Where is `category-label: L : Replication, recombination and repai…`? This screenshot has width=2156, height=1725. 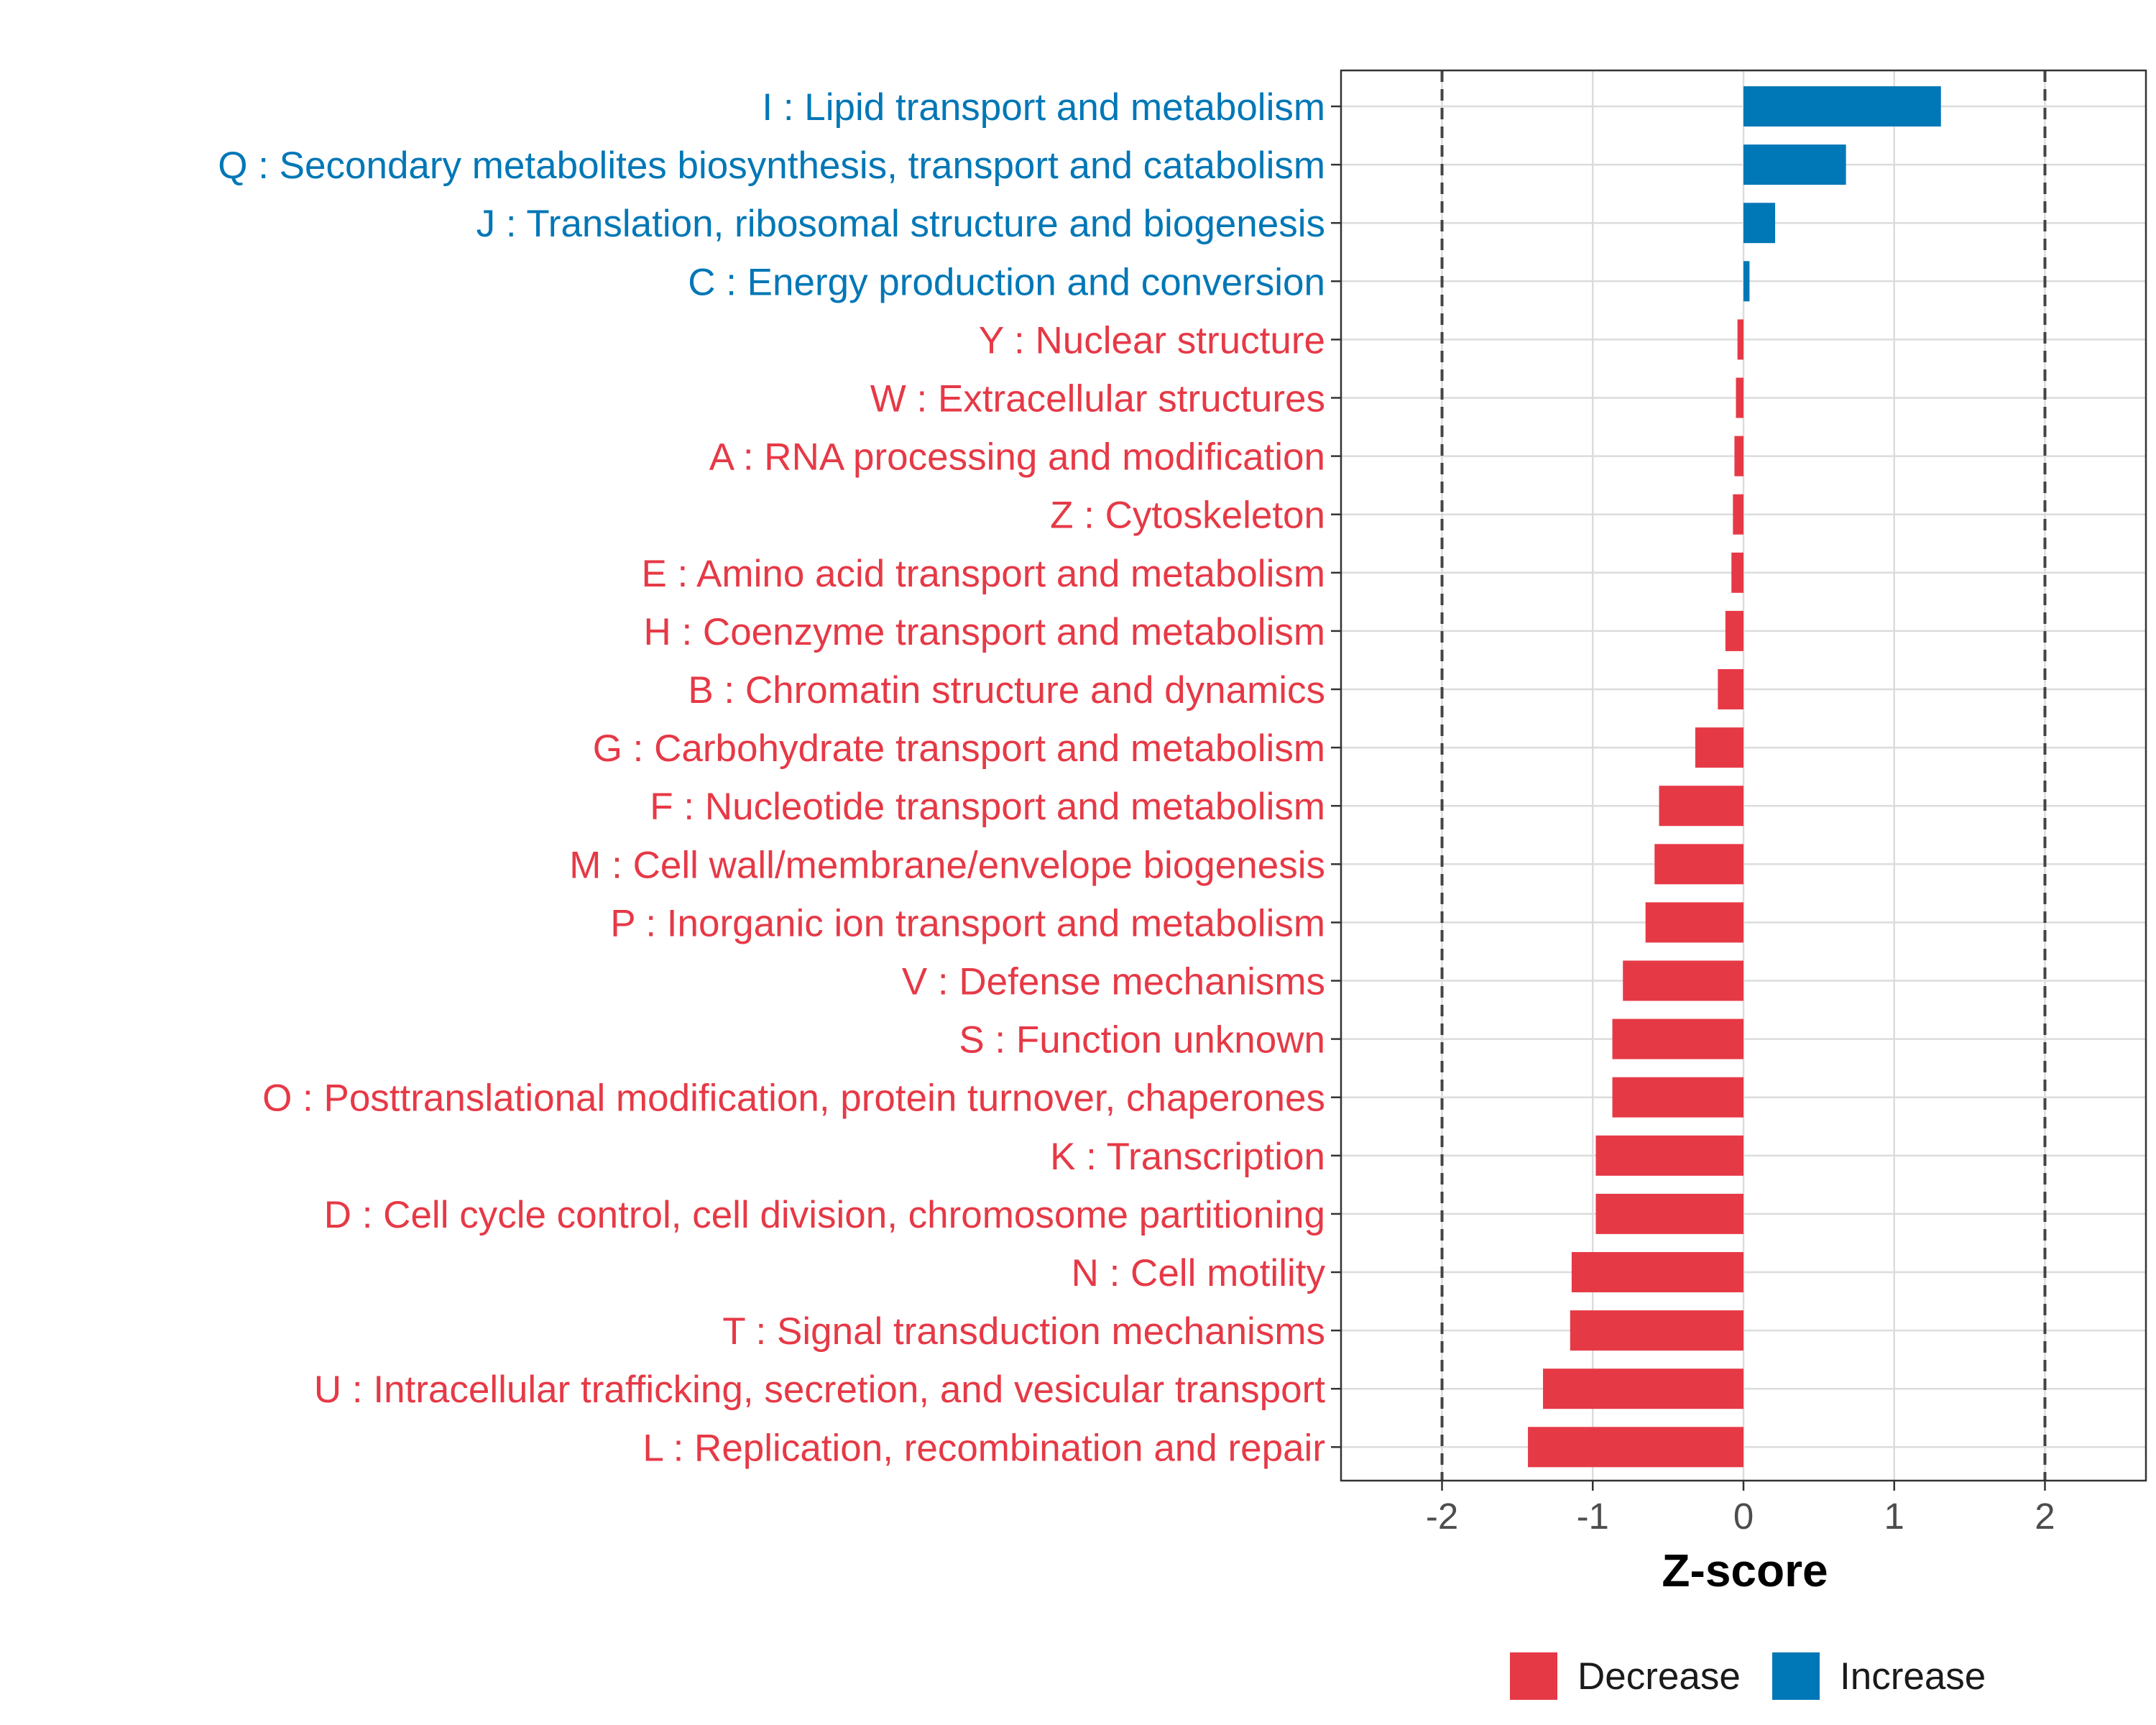
category-label: L : Replication, recombination and repai… is located at coordinates (984, 1448).